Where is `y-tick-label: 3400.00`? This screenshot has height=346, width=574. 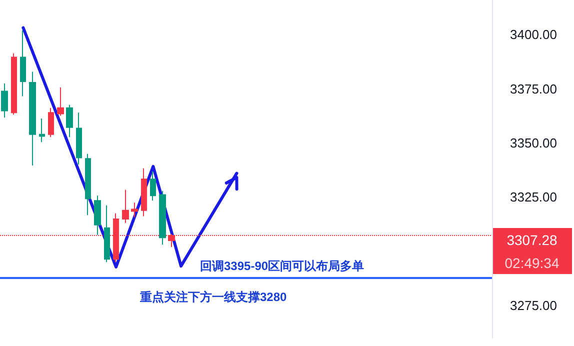 y-tick-label: 3400.00 is located at coordinates (533, 34).